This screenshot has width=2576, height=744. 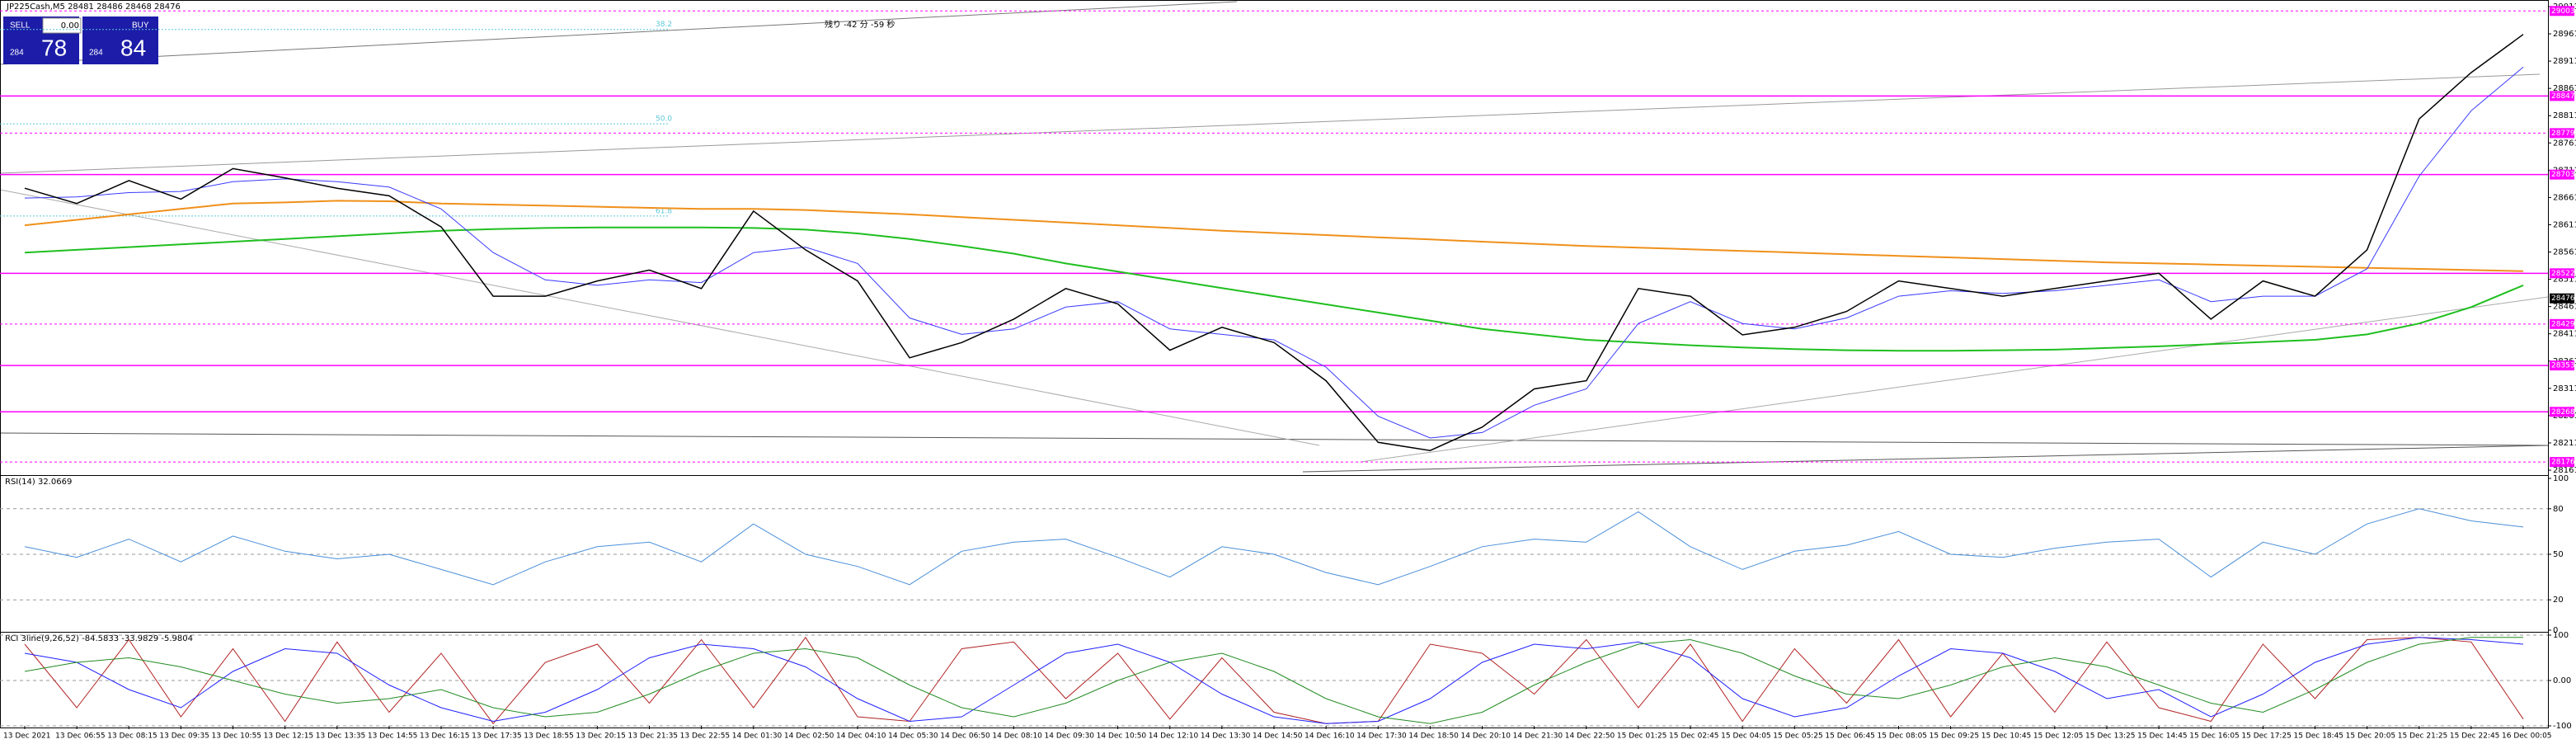 I want to click on x-tick-label: 13 Dec 17:35, so click(x=497, y=736).